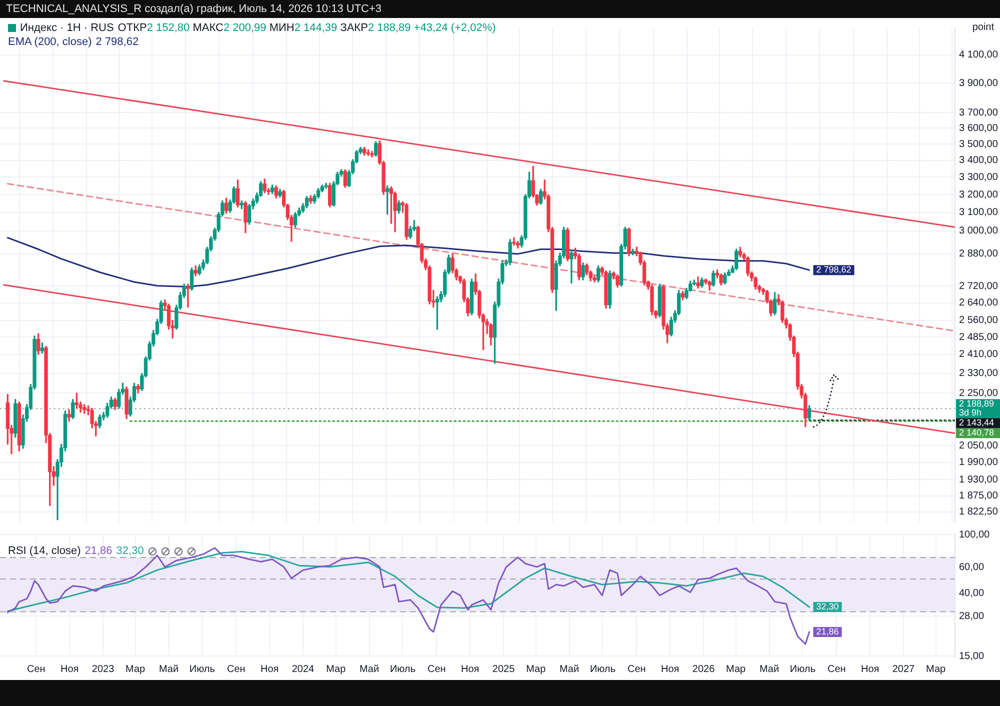  I want to click on y-tick-label: 1 930,00, so click(978, 480).